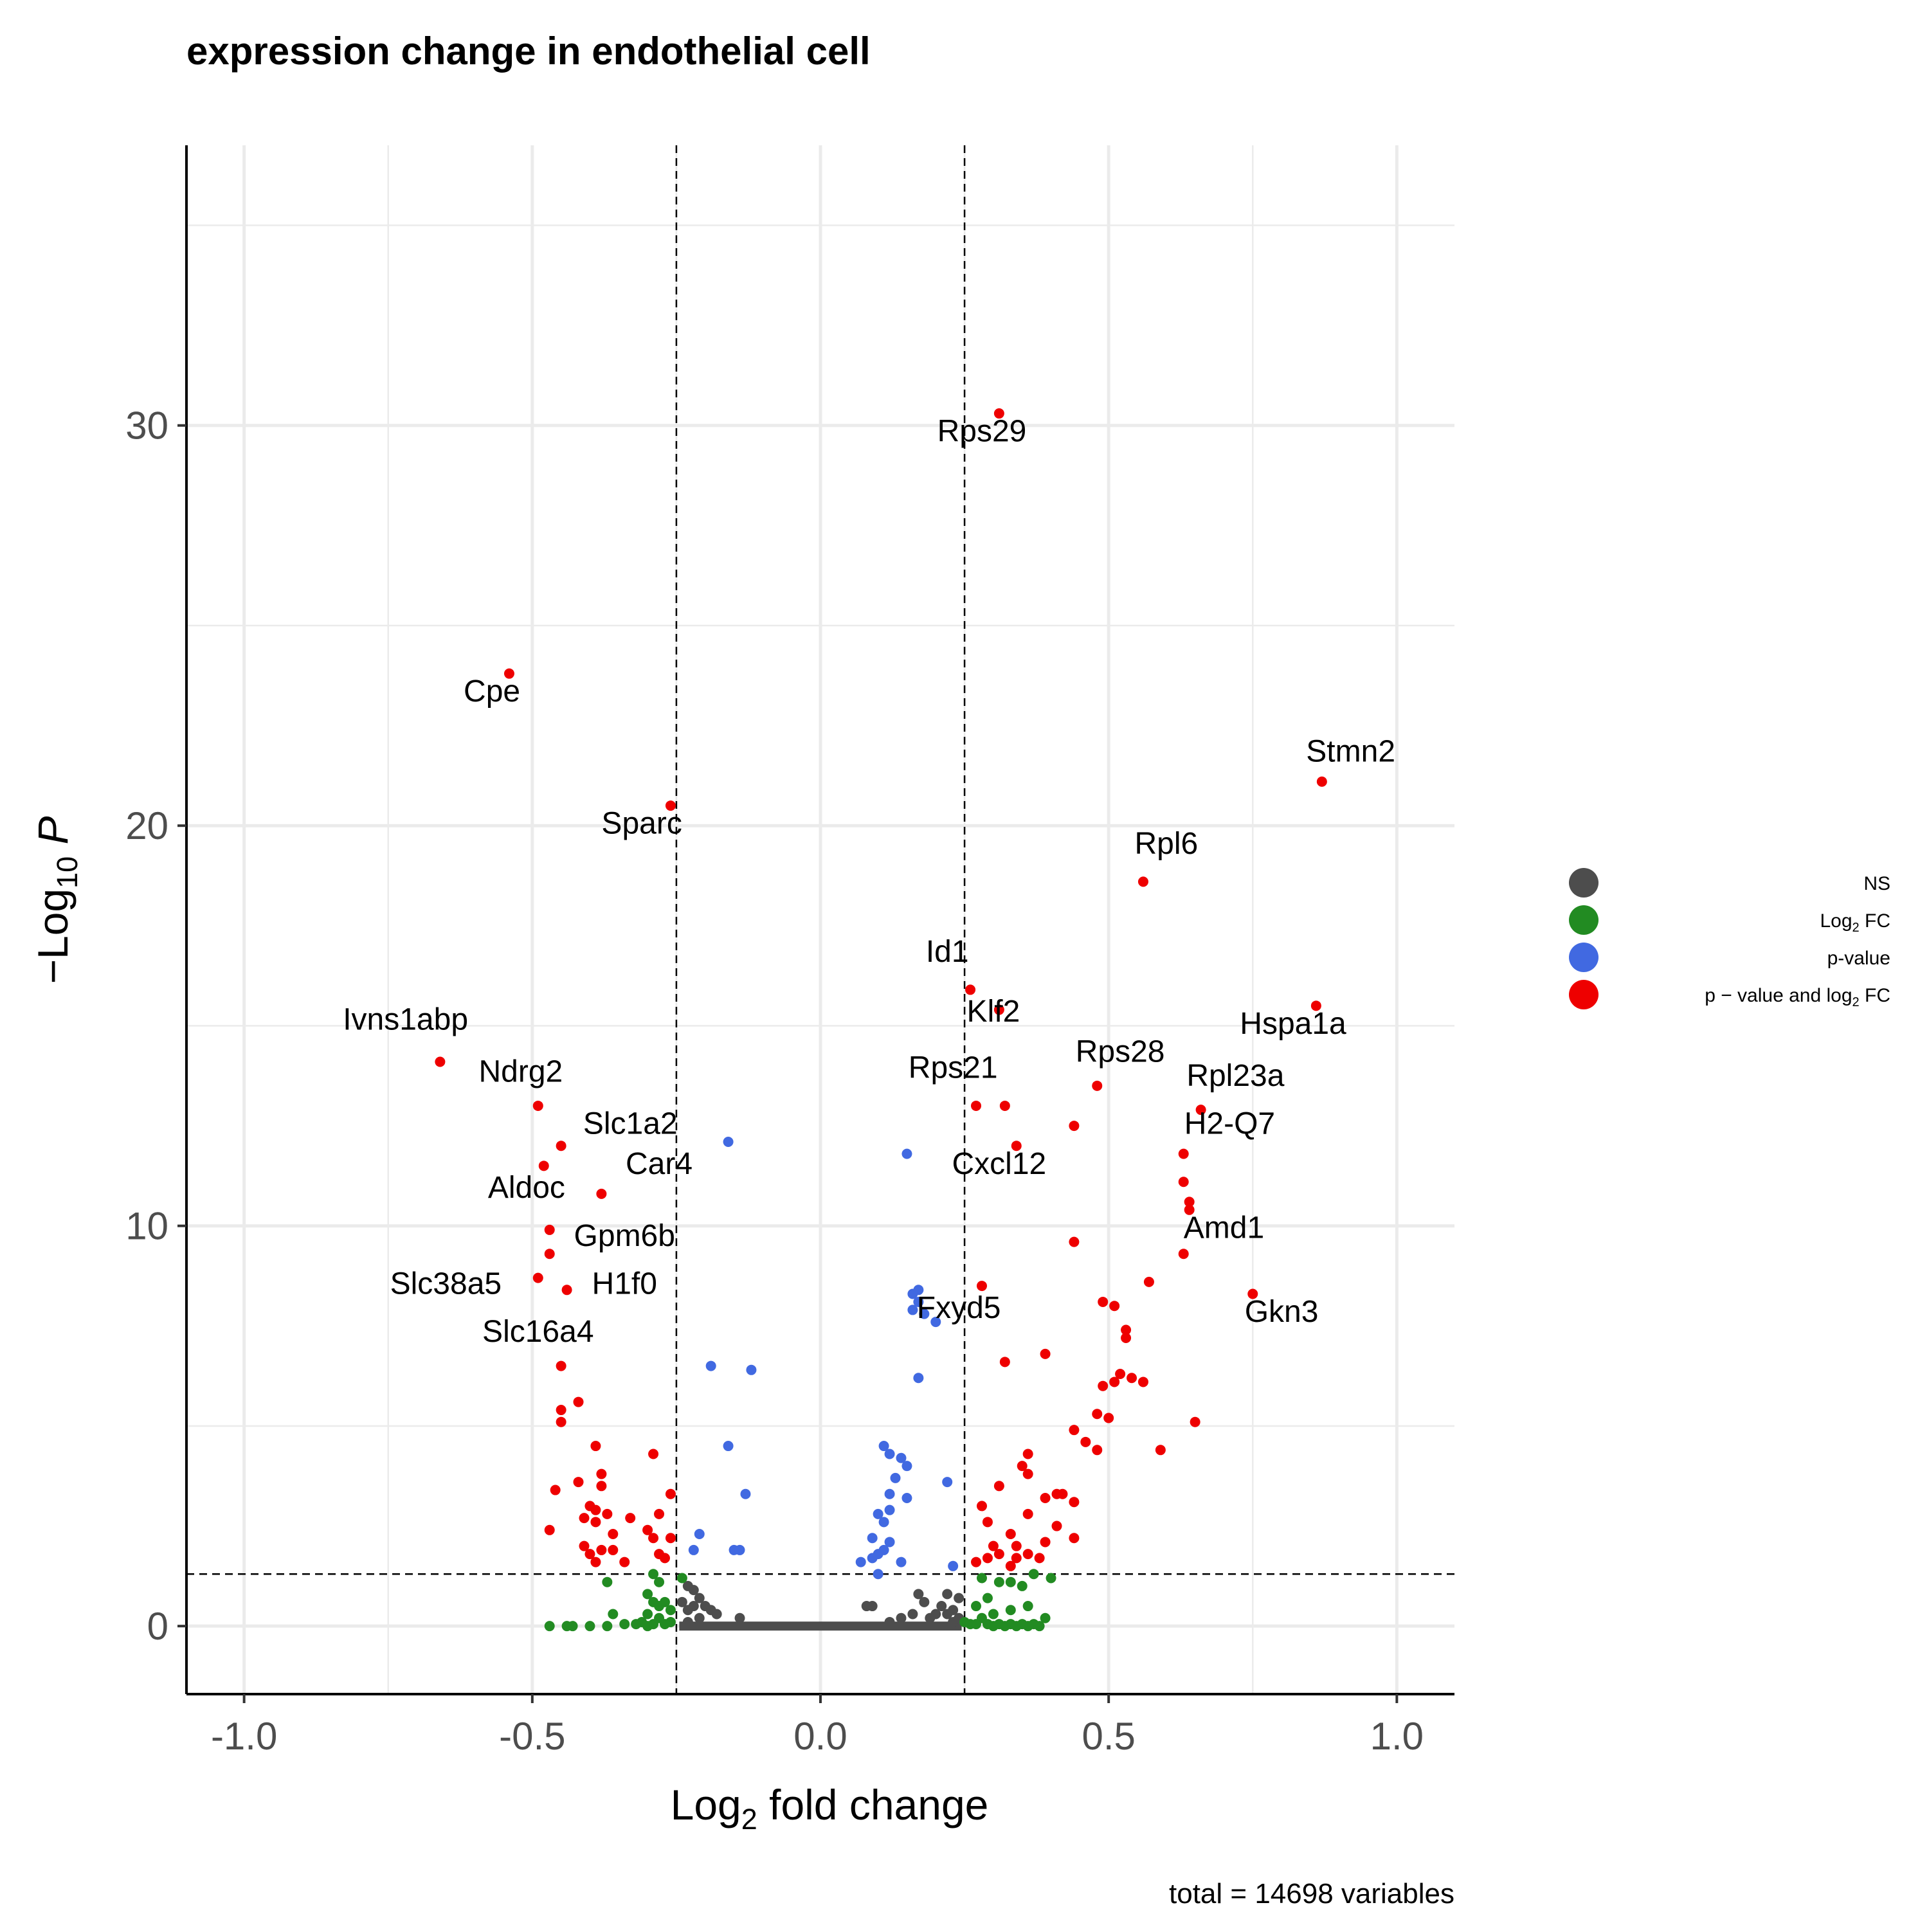  What do you see at coordinates (528, 52) in the screenshot?
I see `chart-title: expression change in endothelial cell` at bounding box center [528, 52].